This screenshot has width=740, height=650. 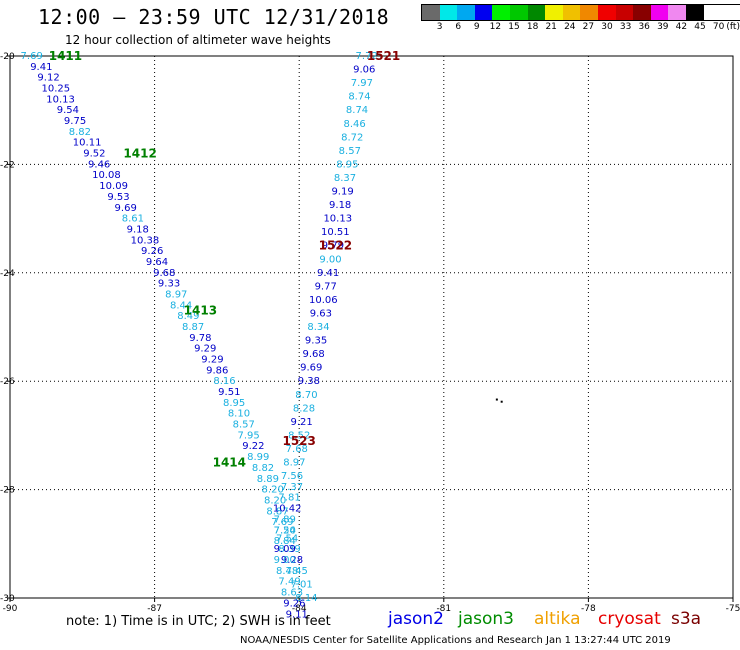 What do you see at coordinates (133, 219) in the screenshot?
I see `wave-height-value: 8.61` at bounding box center [133, 219].